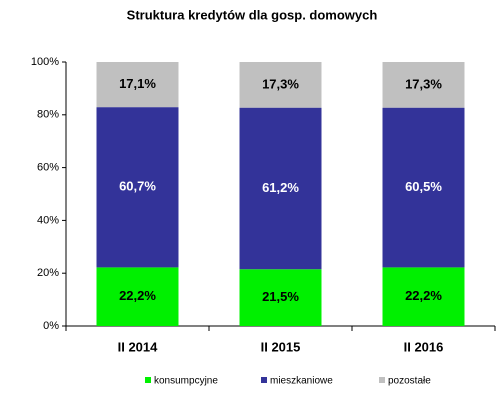 This screenshot has width=504, height=412. I want to click on y-tick-label: 40%, so click(48, 220).